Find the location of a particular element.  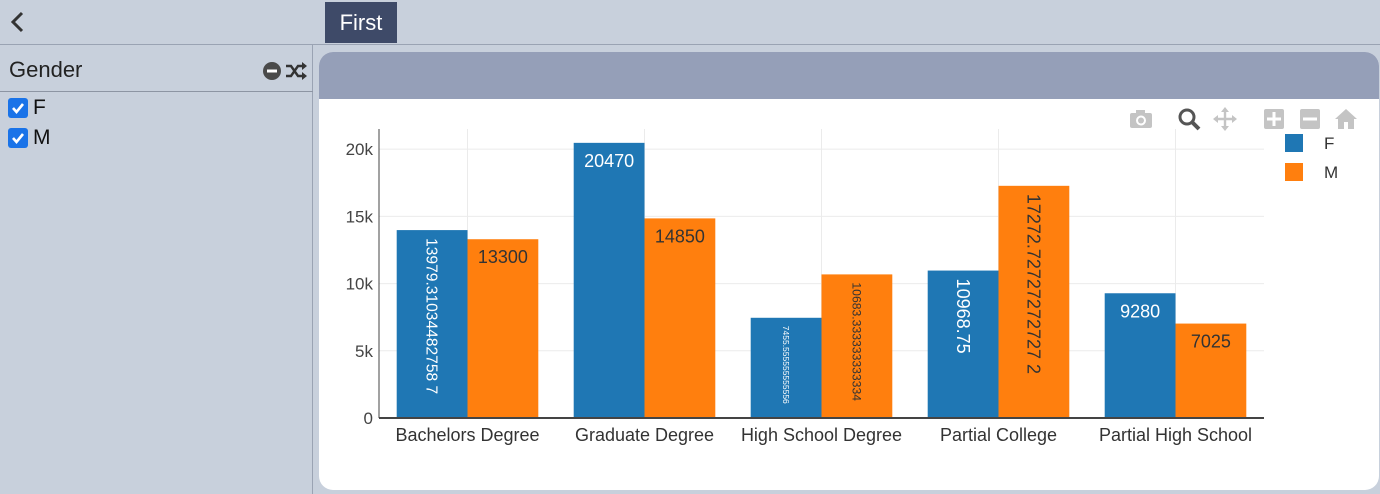

tab-first: First is located at coordinates (361, 22).